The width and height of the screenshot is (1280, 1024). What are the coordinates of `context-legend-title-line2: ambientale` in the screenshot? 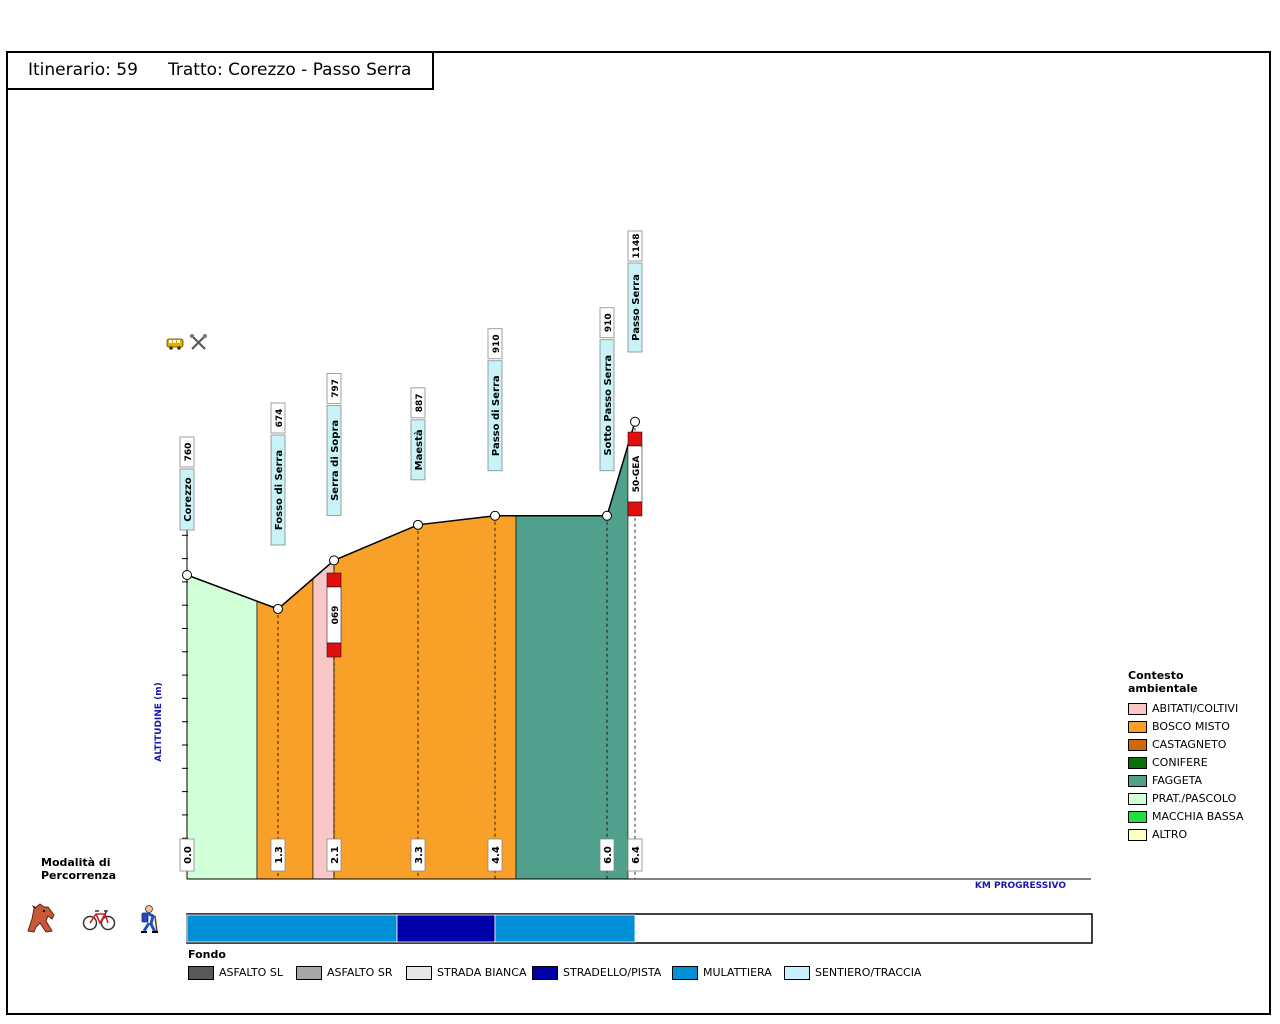 It's located at (1163, 688).